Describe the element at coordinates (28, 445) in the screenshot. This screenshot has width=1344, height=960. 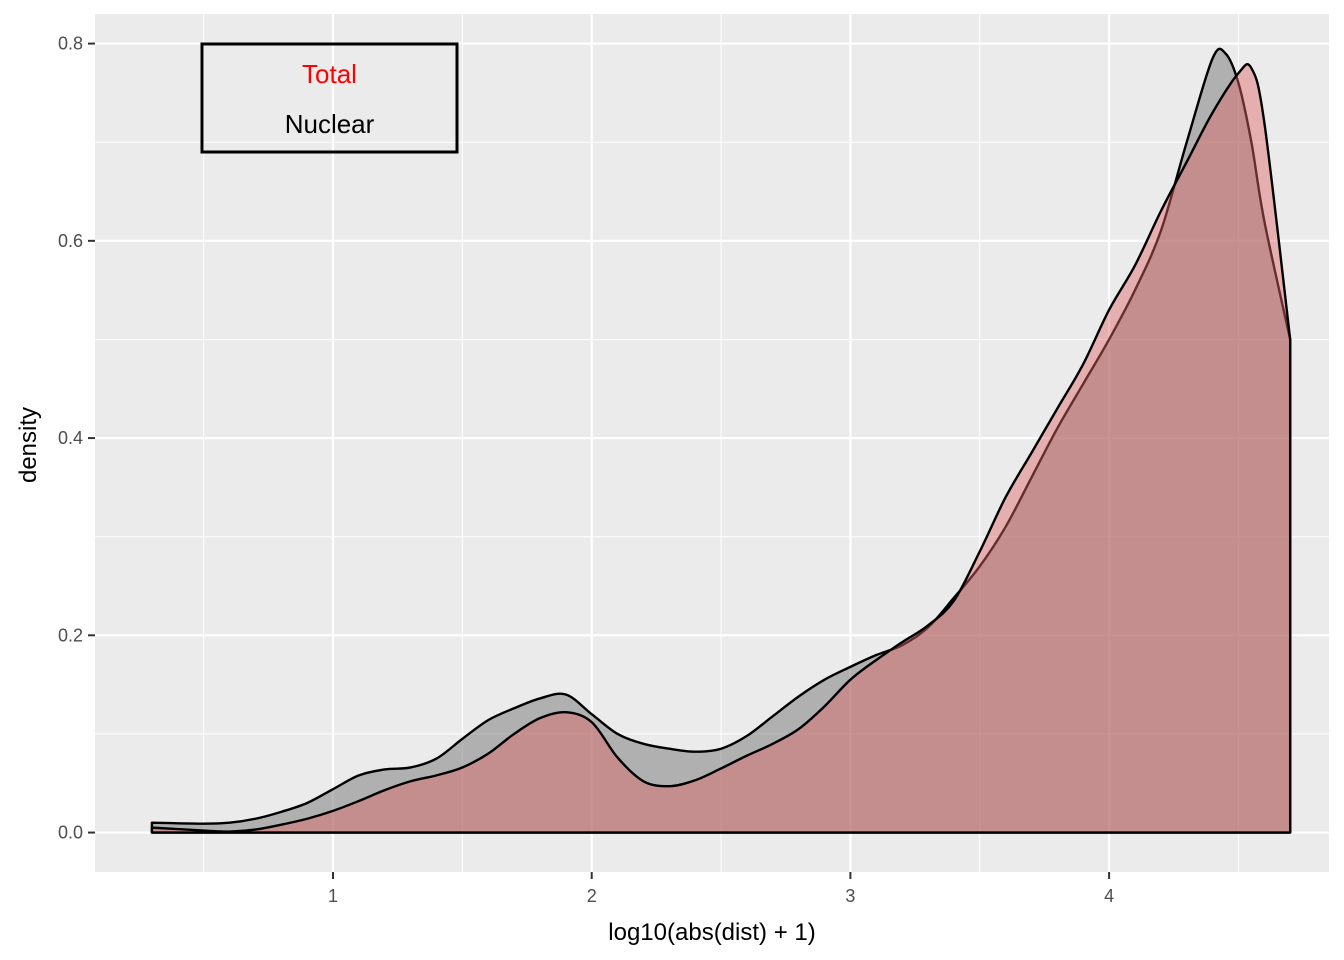
I see `y-axis-title: density` at that location.